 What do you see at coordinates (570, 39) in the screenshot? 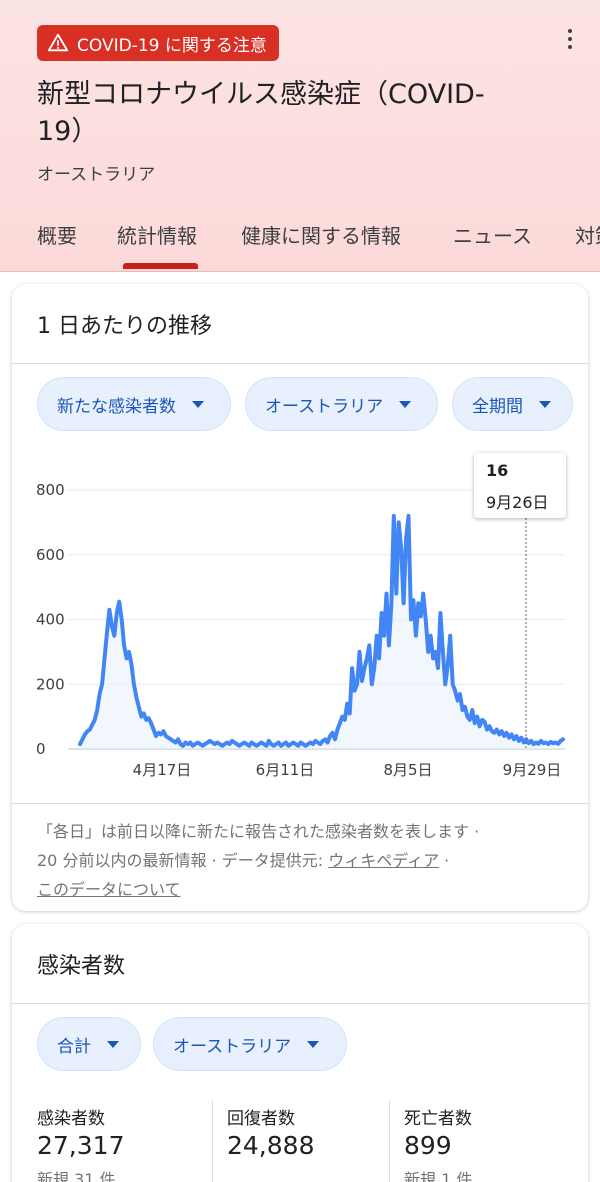
I see `more-options-icon` at bounding box center [570, 39].